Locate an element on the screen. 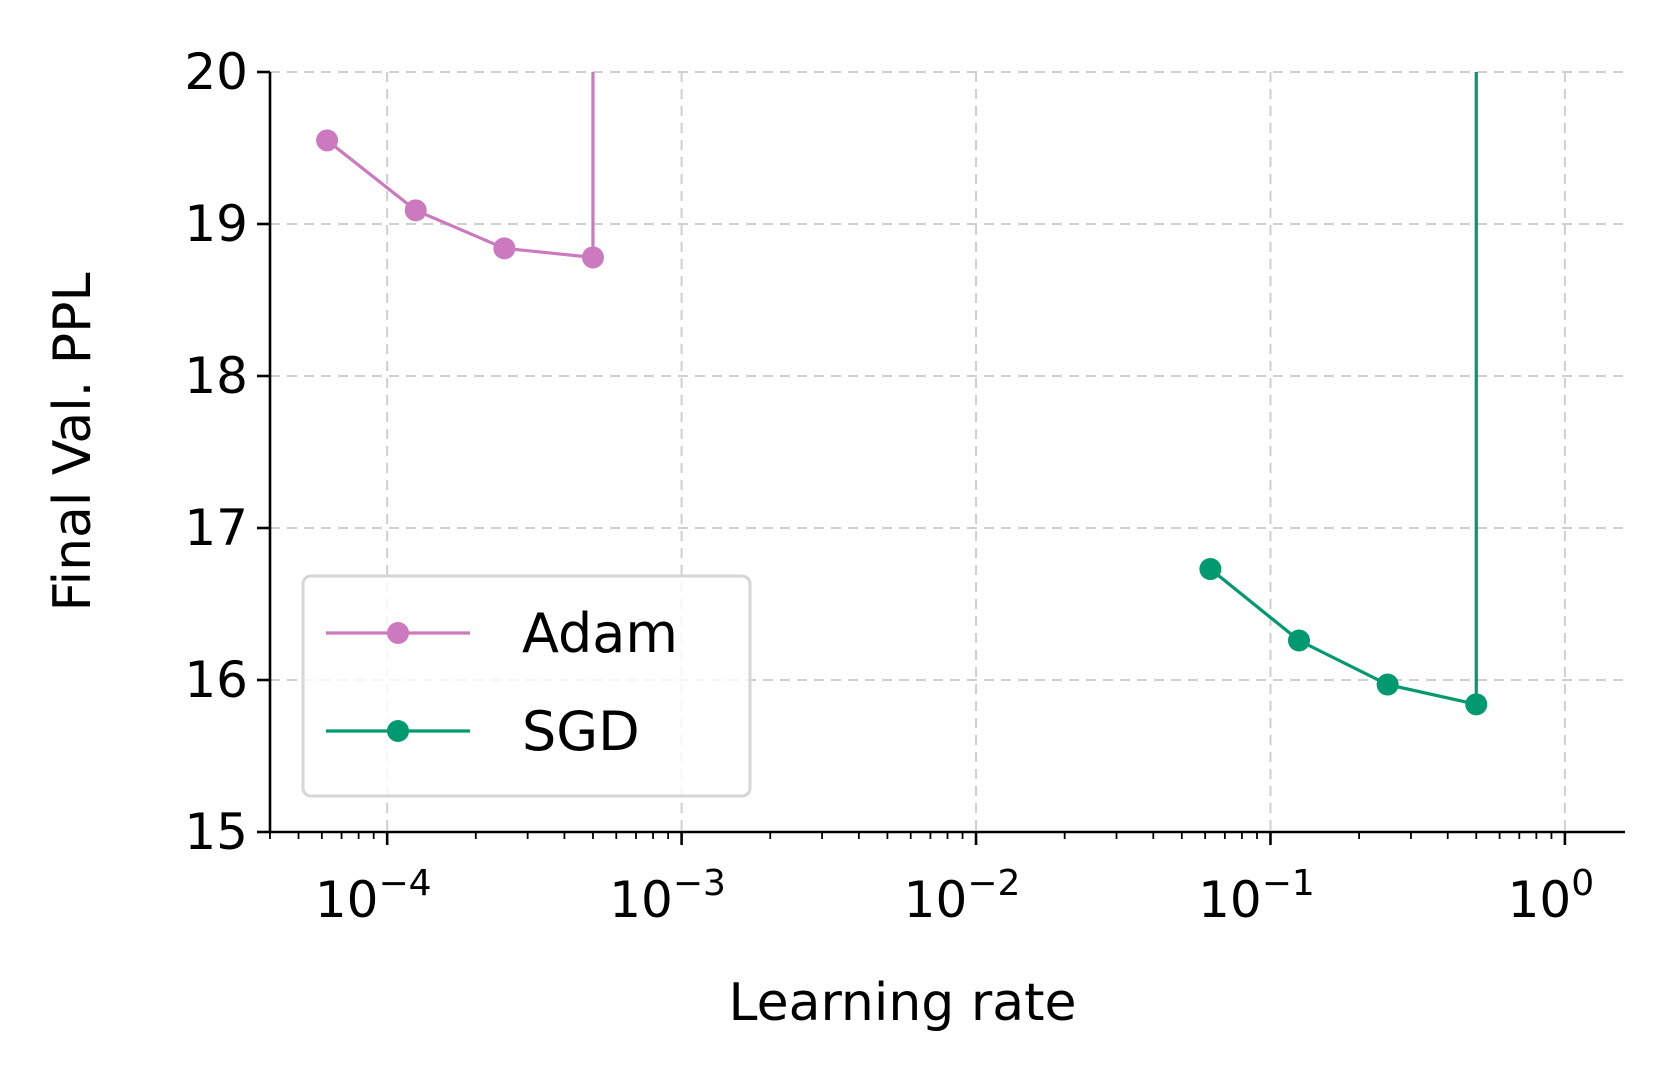 The image size is (1663, 1078). legend: Adam SGD is located at coordinates (526, 686).